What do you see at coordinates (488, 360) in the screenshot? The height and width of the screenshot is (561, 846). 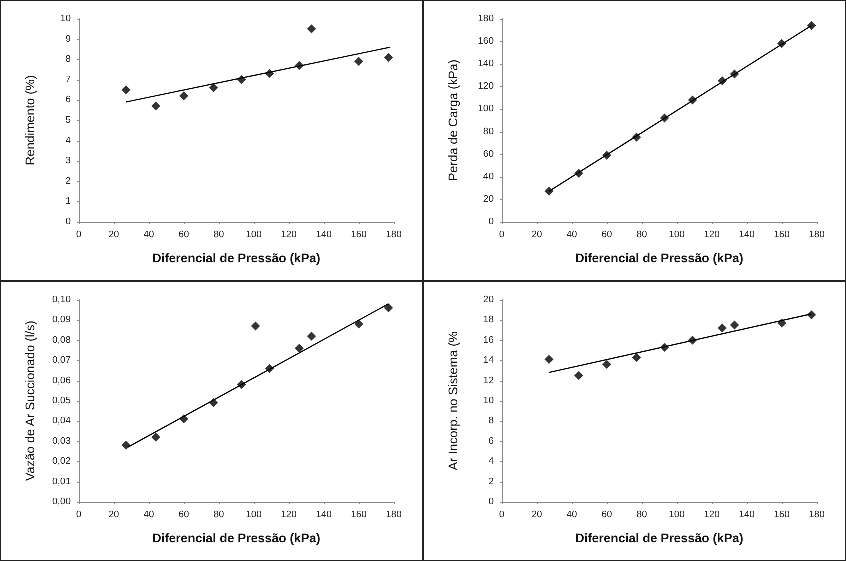 I see `y-tick-label: 14` at bounding box center [488, 360].